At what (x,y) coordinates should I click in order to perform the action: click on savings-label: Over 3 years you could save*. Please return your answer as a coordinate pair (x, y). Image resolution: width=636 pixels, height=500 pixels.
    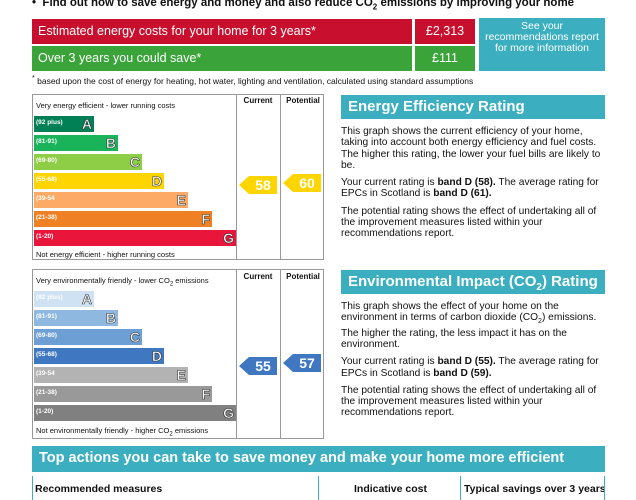
    Looking at the image, I should click on (222, 58).